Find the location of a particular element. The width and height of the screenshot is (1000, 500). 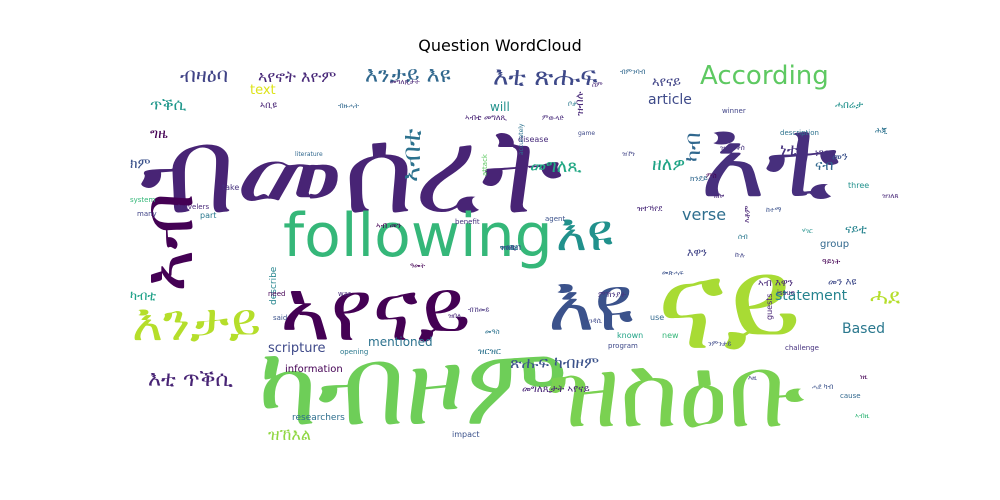

word-0: ብመሰረት is located at coordinates (351, 171).